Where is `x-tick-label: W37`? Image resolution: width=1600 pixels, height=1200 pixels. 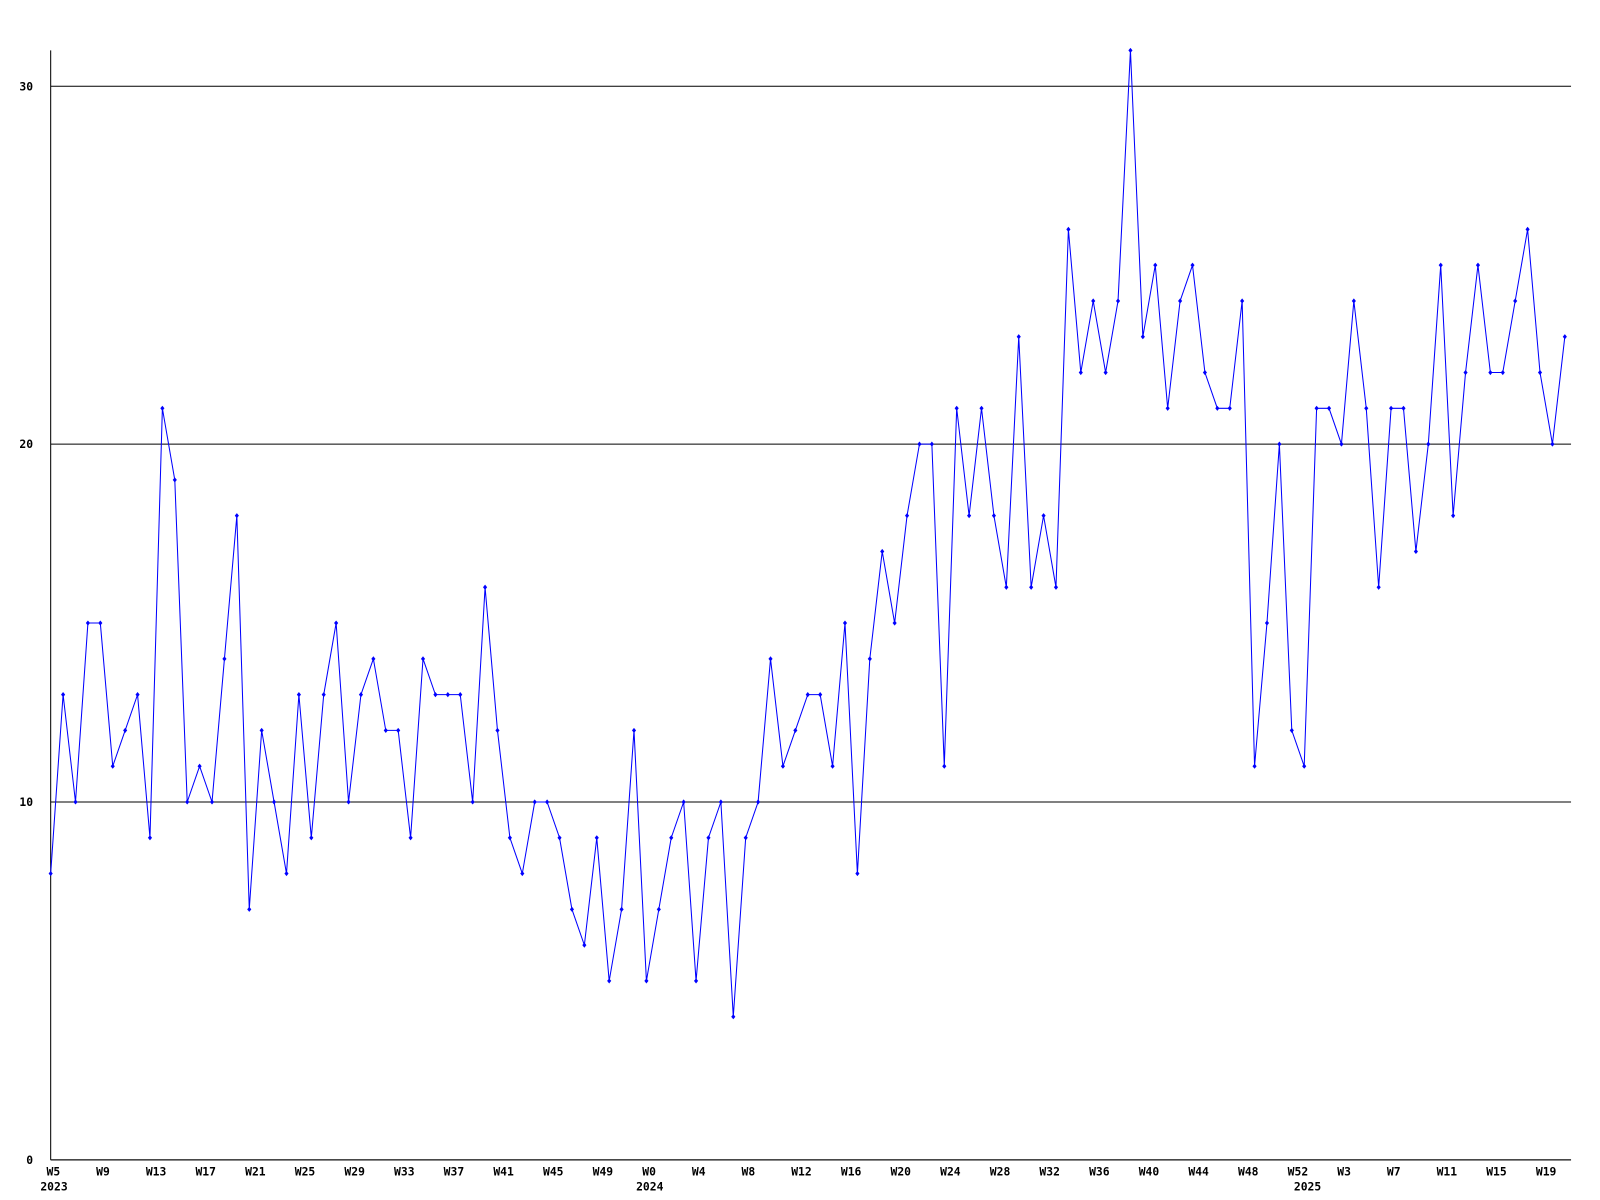 x-tick-label: W37 is located at coordinates (454, 1171).